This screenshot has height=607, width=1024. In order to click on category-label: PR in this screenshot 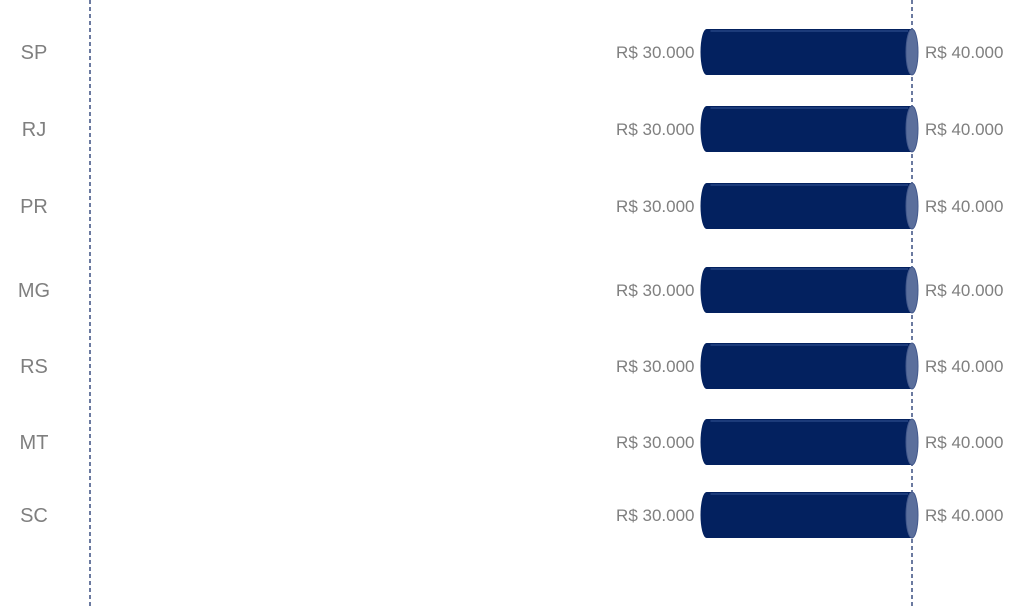, I will do `click(34, 207)`.